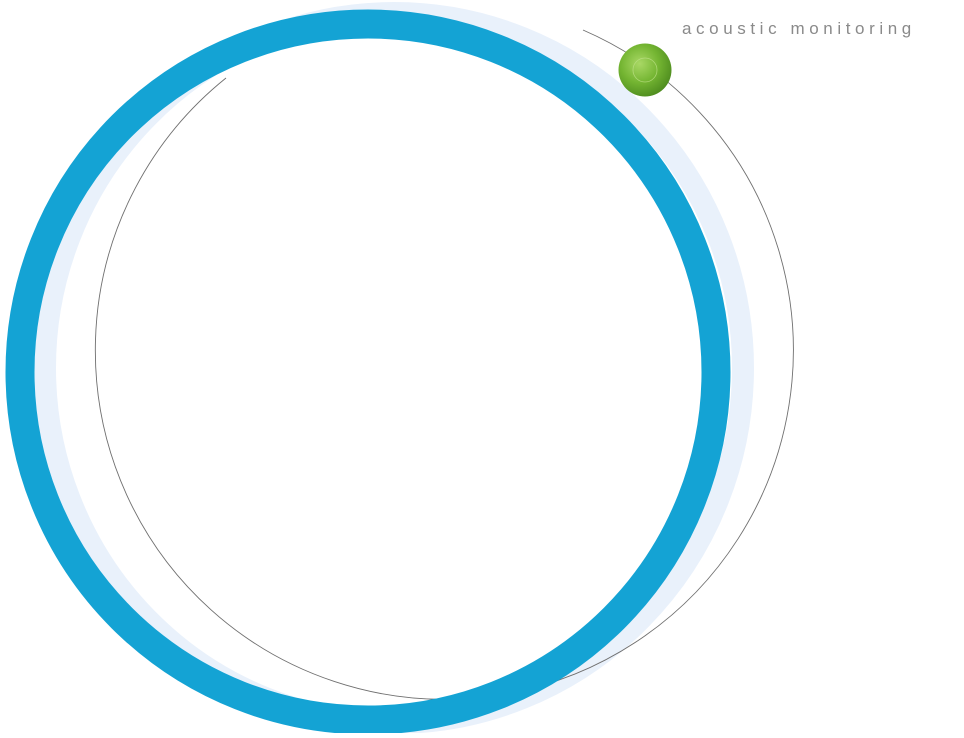 The width and height of the screenshot is (964, 738). Describe the element at coordinates (645, 70) in the screenshot. I see `green-dot-icon` at that location.